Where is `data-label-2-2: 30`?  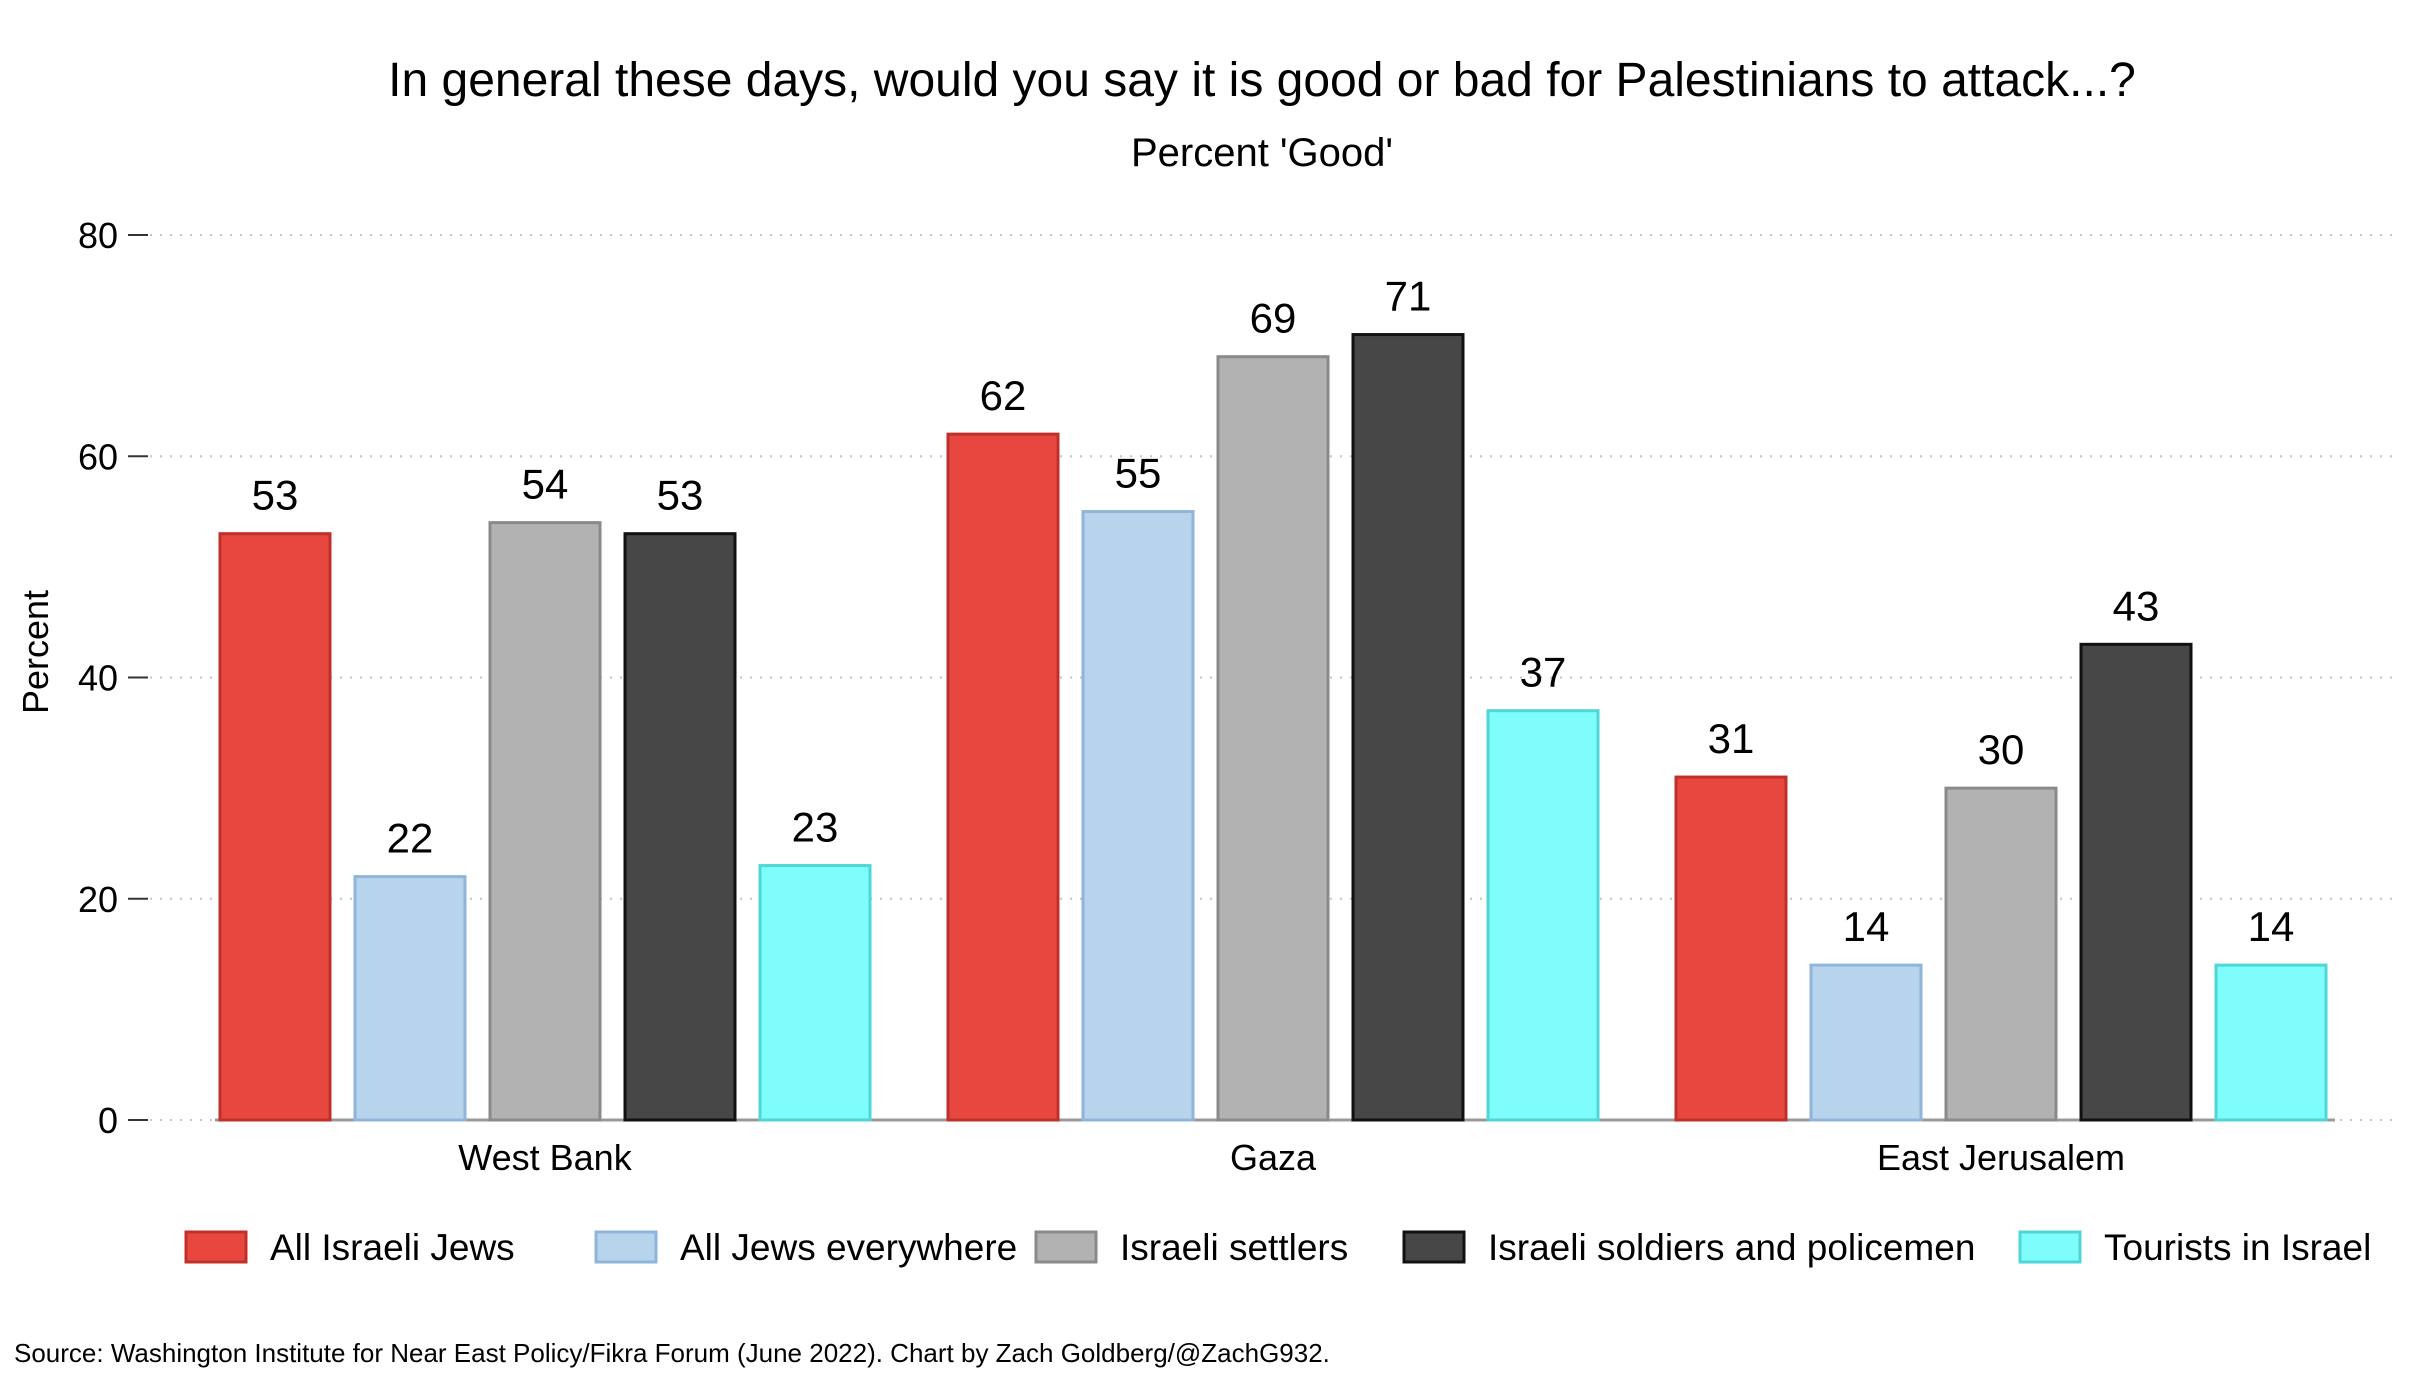
data-label-2-2: 30 is located at coordinates (2001, 749).